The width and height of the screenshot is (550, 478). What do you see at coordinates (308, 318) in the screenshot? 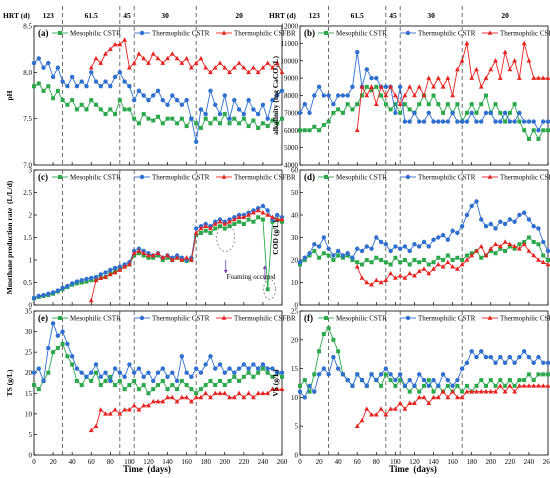
I see `panel-label: (f)` at bounding box center [308, 318].